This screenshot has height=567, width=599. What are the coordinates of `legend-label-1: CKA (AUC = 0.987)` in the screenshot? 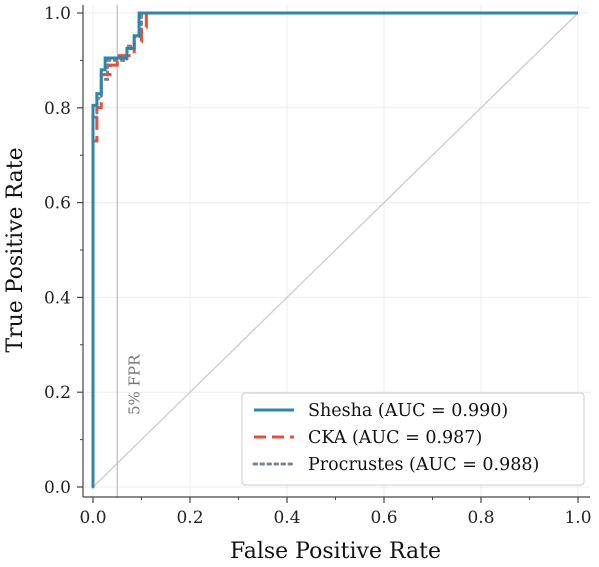 It's located at (395, 438).